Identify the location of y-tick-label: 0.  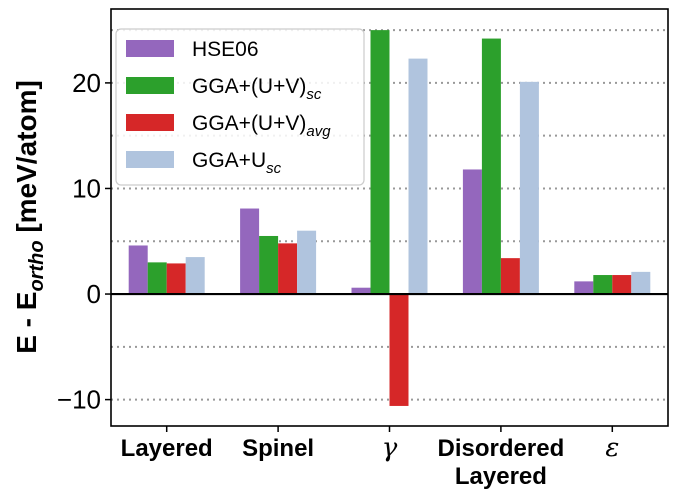
(94, 294).